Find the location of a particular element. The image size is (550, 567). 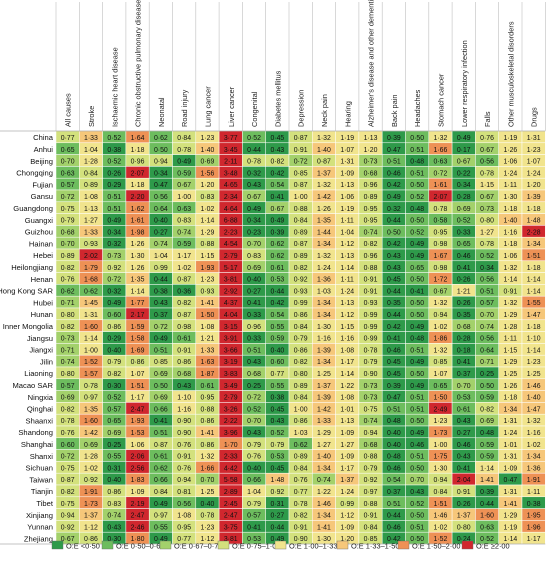

cell-value-label: 0·41 is located at coordinates (277, 197).